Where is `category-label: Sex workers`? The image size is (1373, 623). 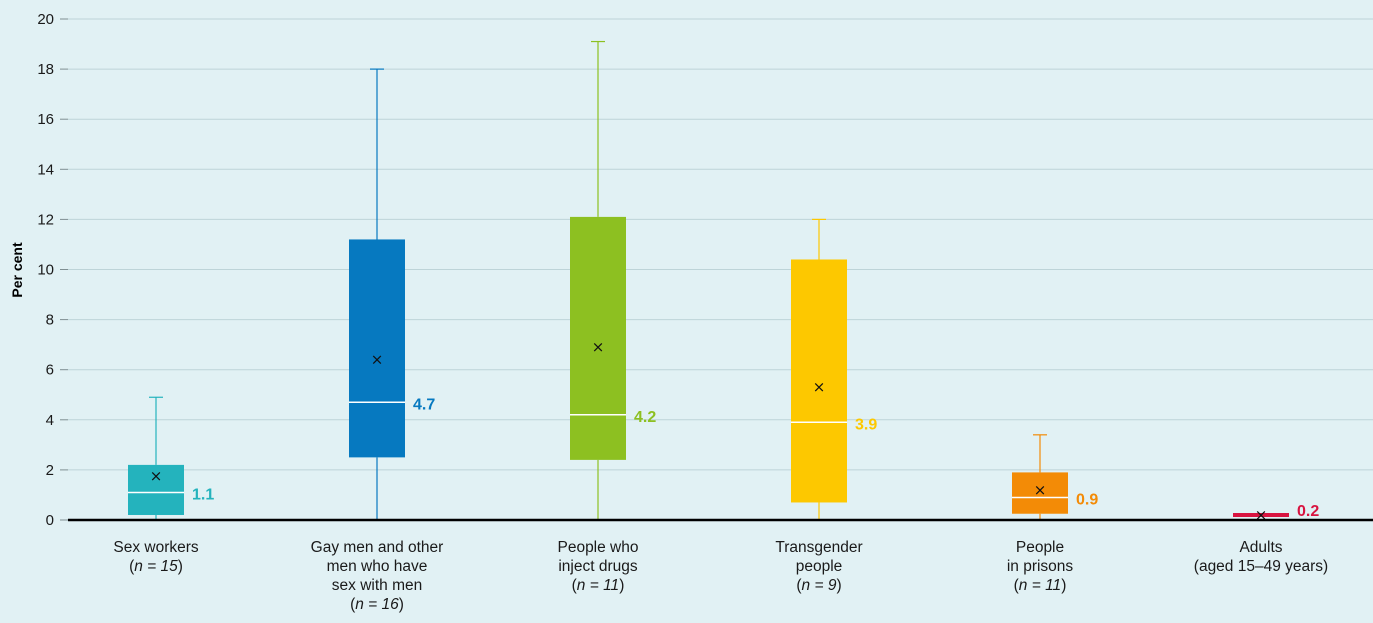
category-label: Sex workers is located at coordinates (156, 547).